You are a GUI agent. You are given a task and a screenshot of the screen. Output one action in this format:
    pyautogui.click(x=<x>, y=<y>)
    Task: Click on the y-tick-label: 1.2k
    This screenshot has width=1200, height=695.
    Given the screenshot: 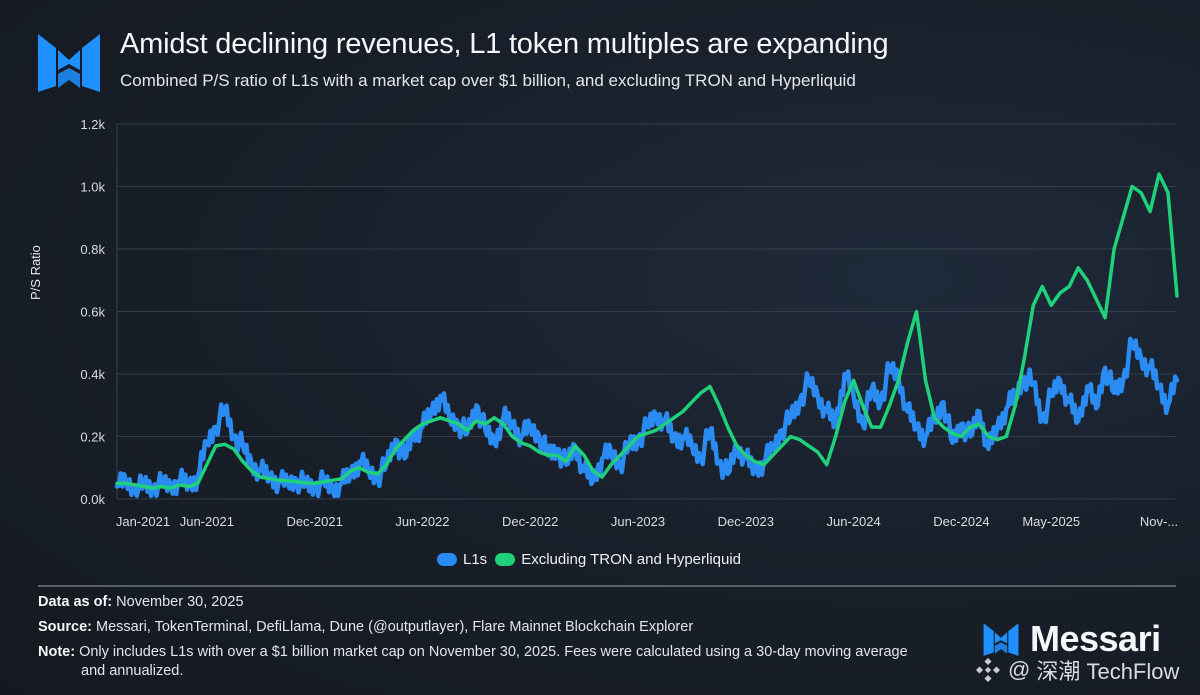 What is the action you would take?
    pyautogui.click(x=92, y=124)
    